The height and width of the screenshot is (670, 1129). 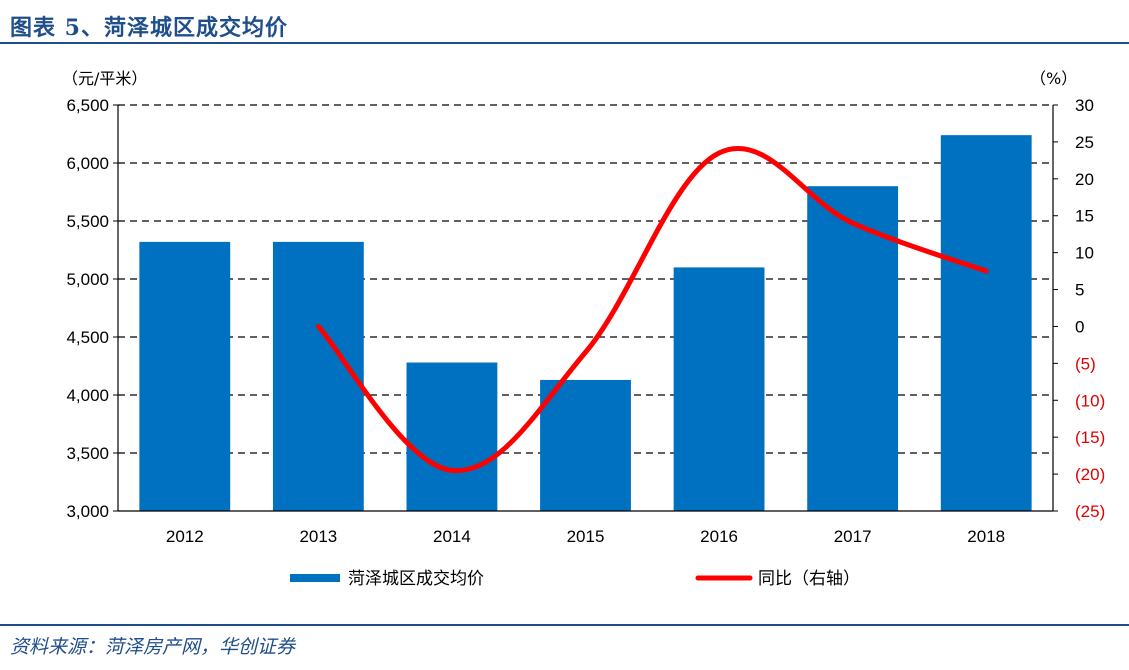 I want to click on source-note: 资料来源：菏泽房产网，华创证券, so click(x=153, y=647).